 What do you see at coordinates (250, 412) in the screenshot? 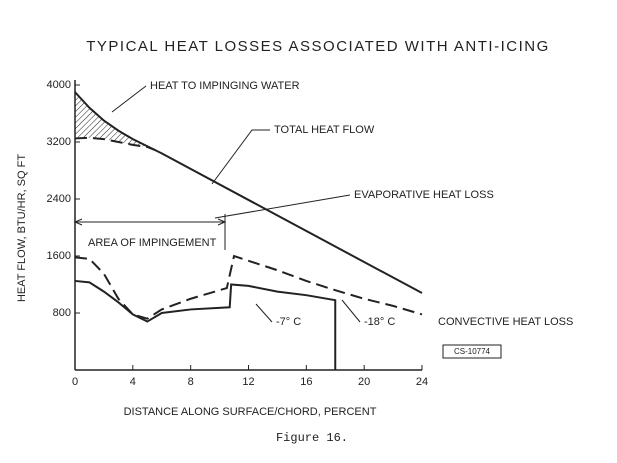
I see `x-axis-label: DISTANCE ALONG SURFACE/CHORD, PERCENT` at bounding box center [250, 412].